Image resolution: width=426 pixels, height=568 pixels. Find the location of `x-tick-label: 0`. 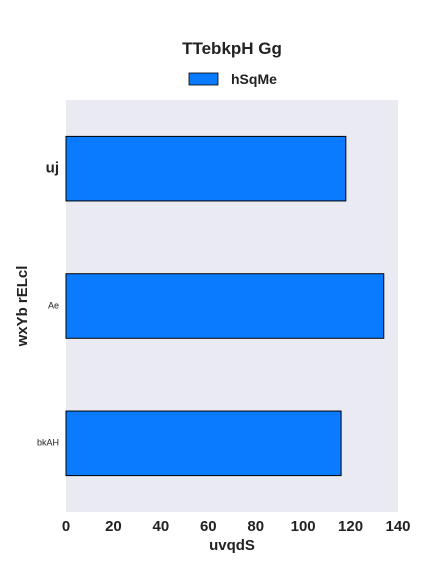

x-tick-label: 0 is located at coordinates (66, 526).